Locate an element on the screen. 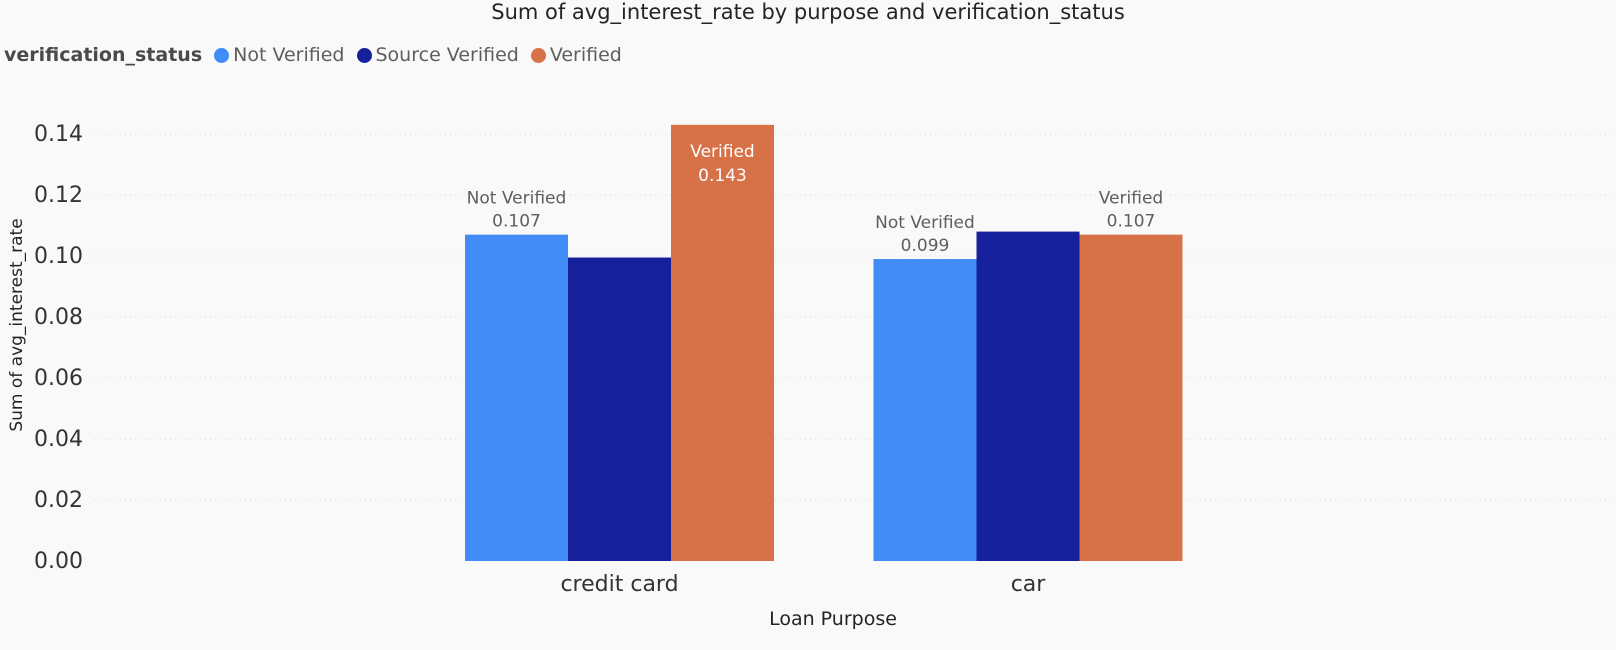  y-axis-title: Sum of avg_interest_rate is located at coordinates (17, 324).